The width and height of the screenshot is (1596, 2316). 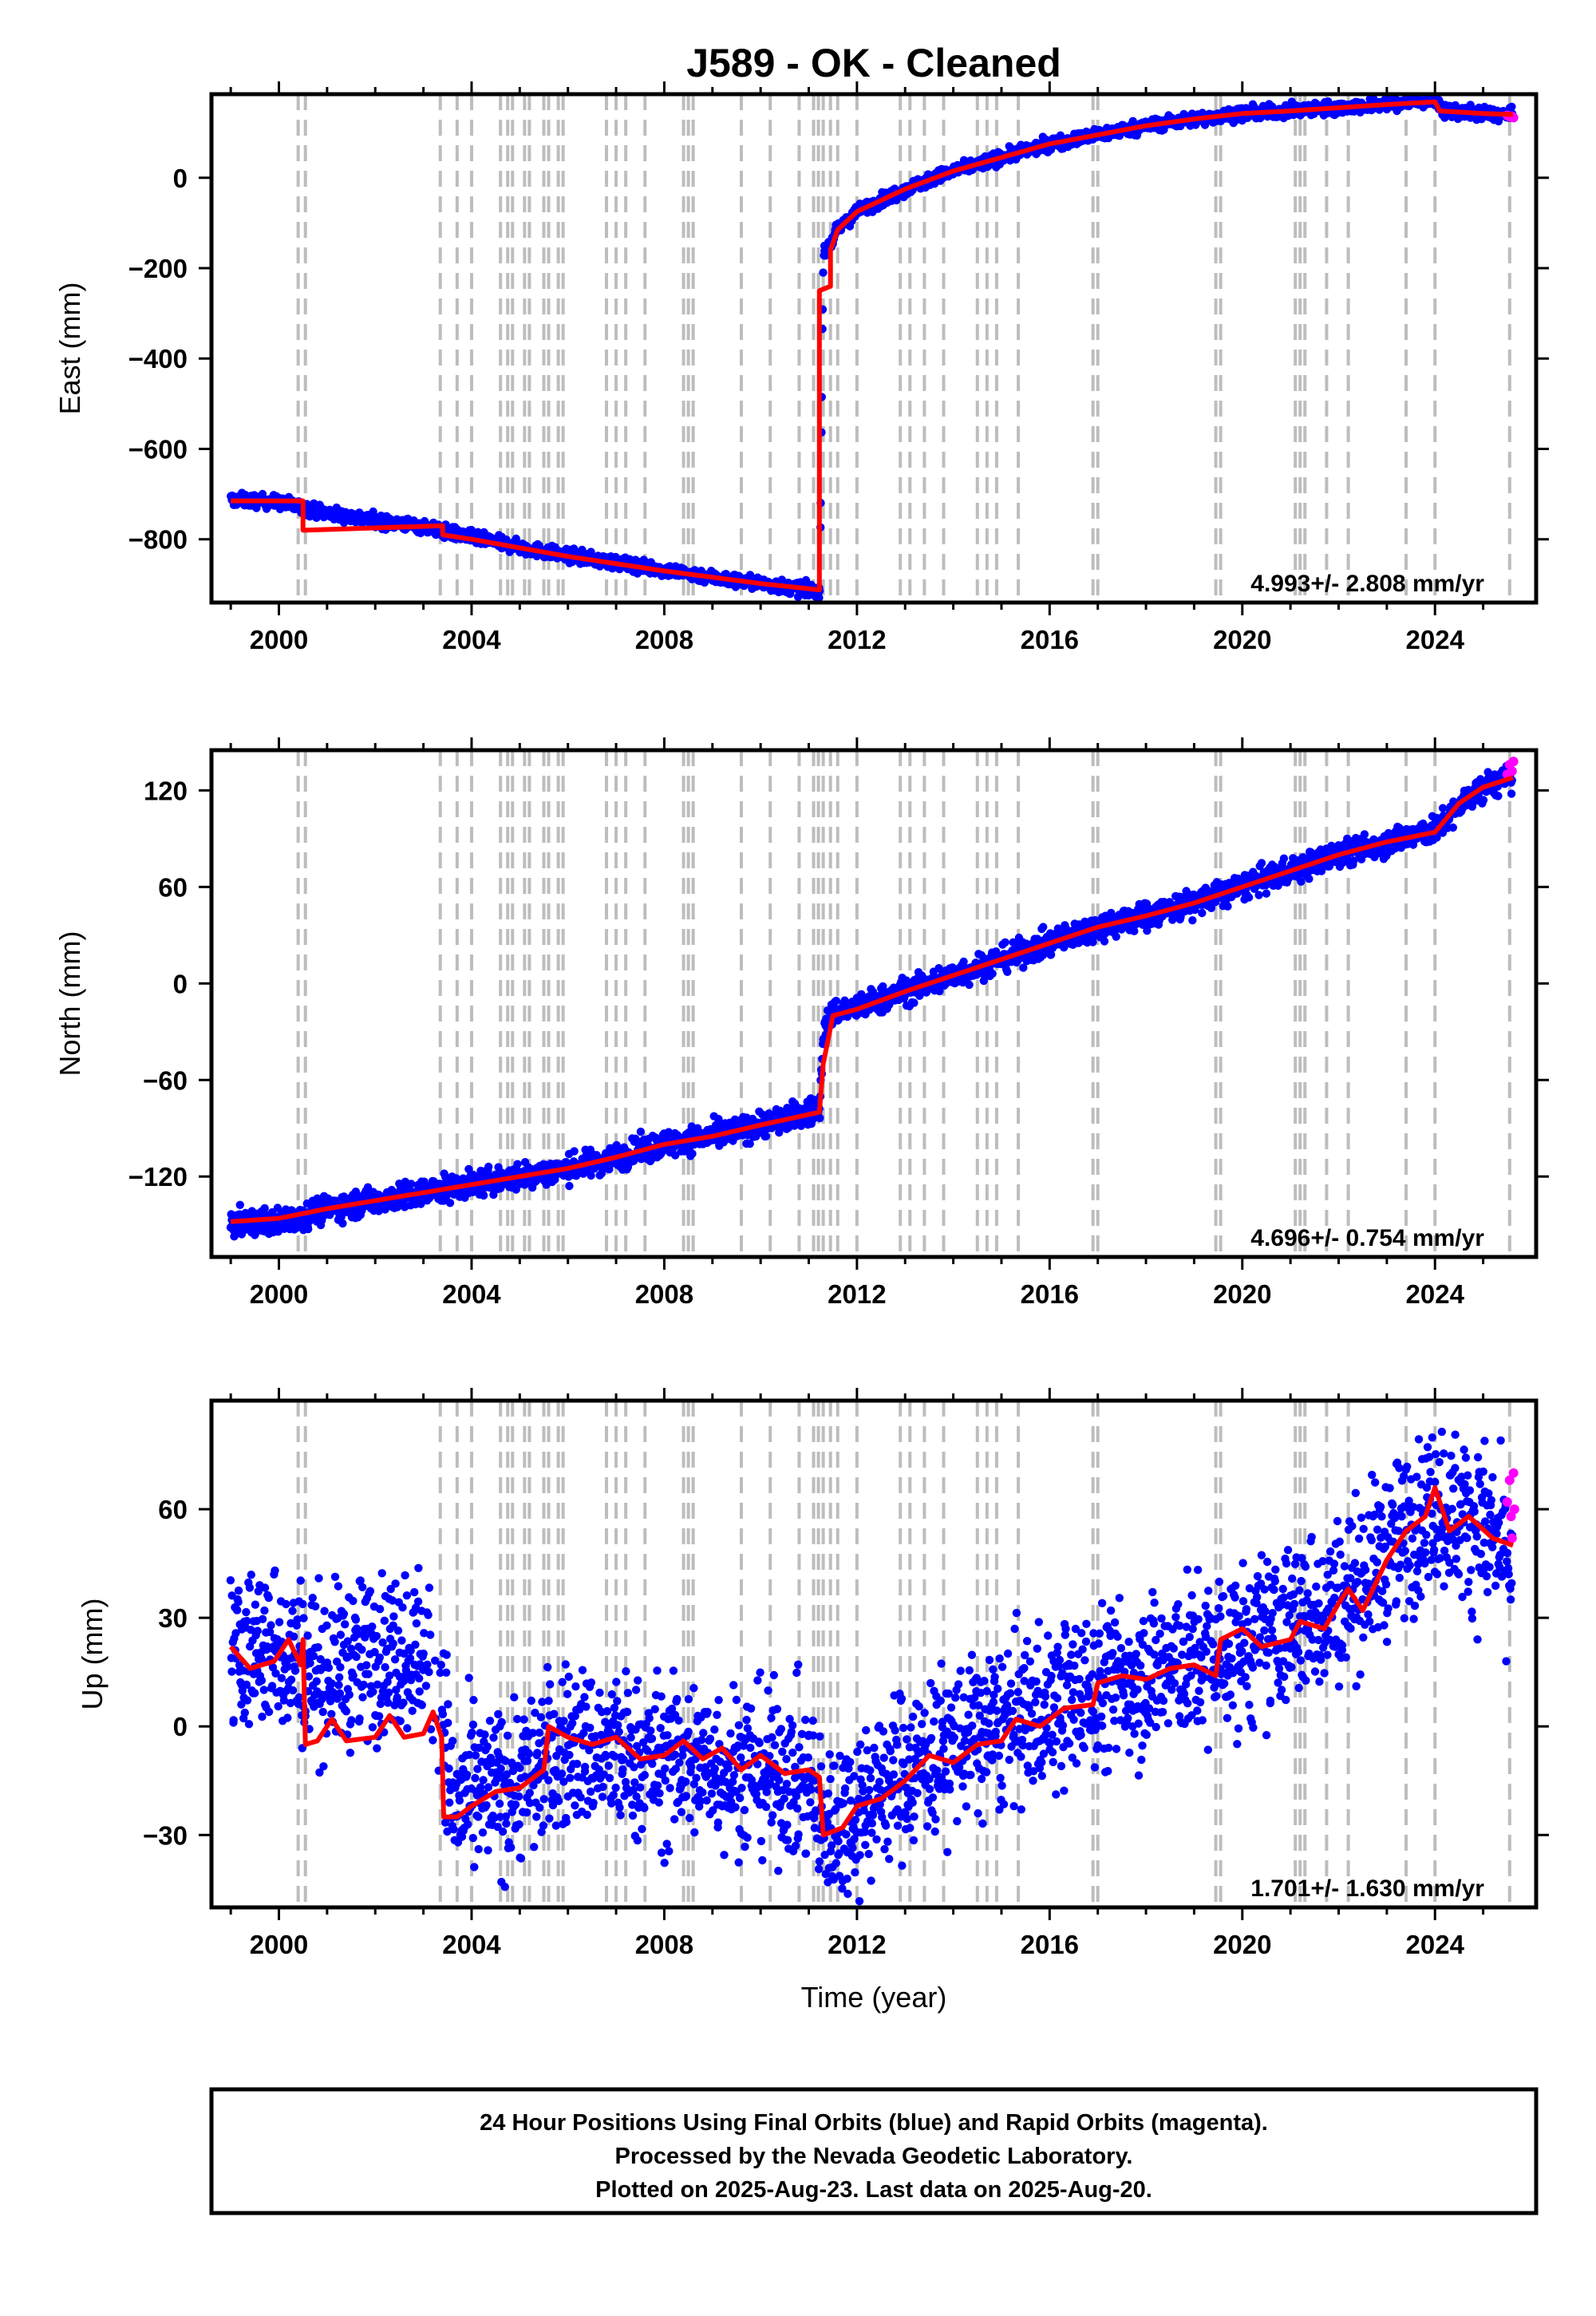 I want to click on x-tick-label: 2012, so click(x=857, y=639).